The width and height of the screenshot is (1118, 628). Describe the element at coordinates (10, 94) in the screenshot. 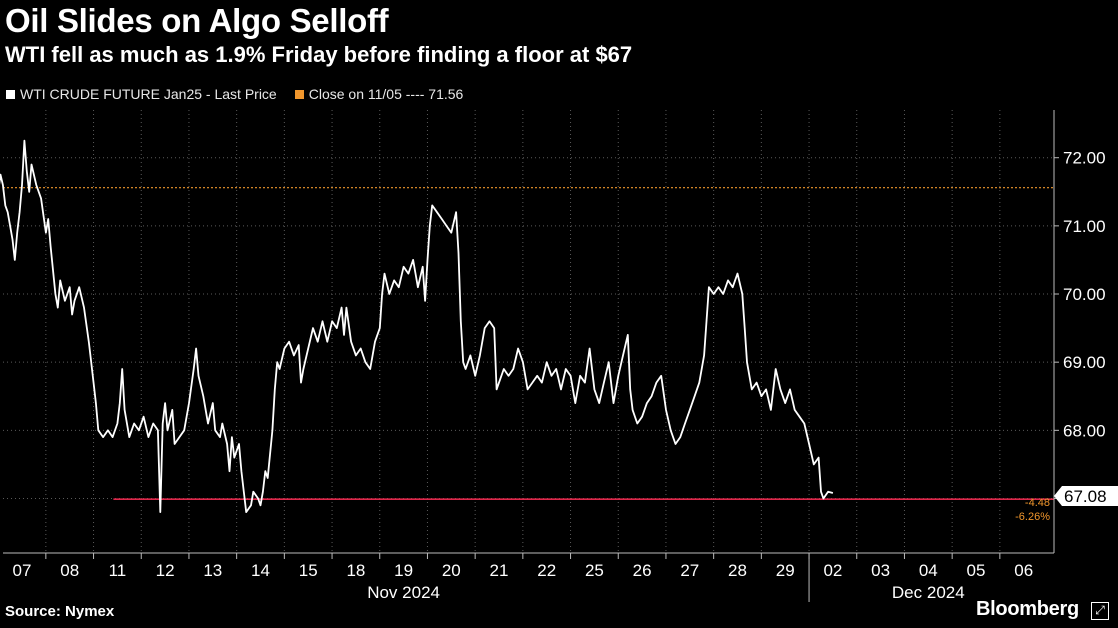

I see `series-swatch-icon` at that location.